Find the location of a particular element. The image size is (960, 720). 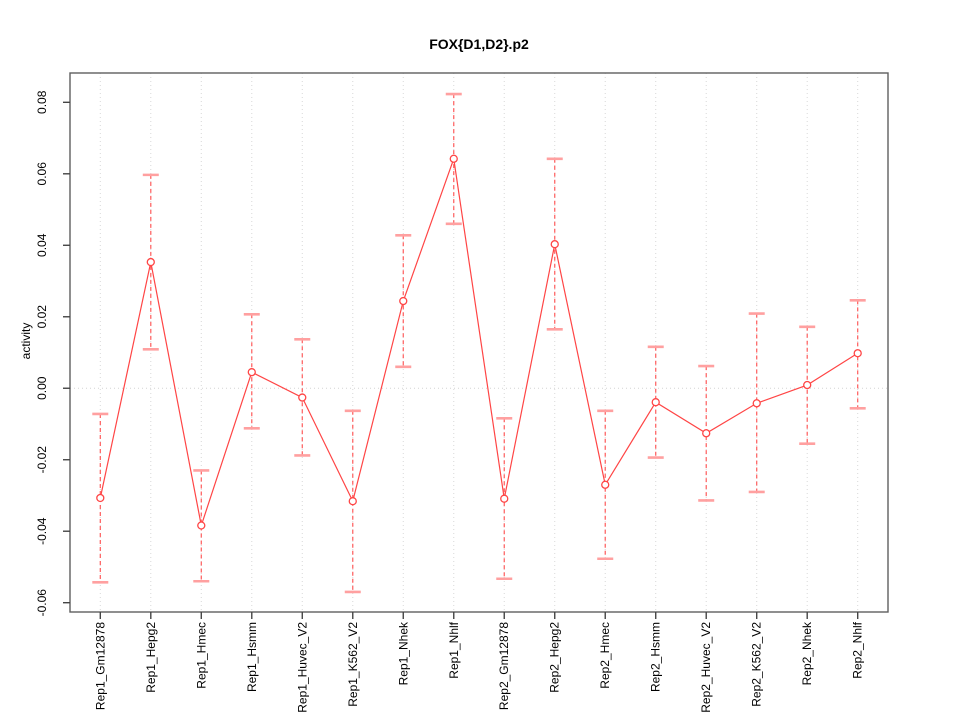

y-tick-label: 0.04 is located at coordinates (42, 245).